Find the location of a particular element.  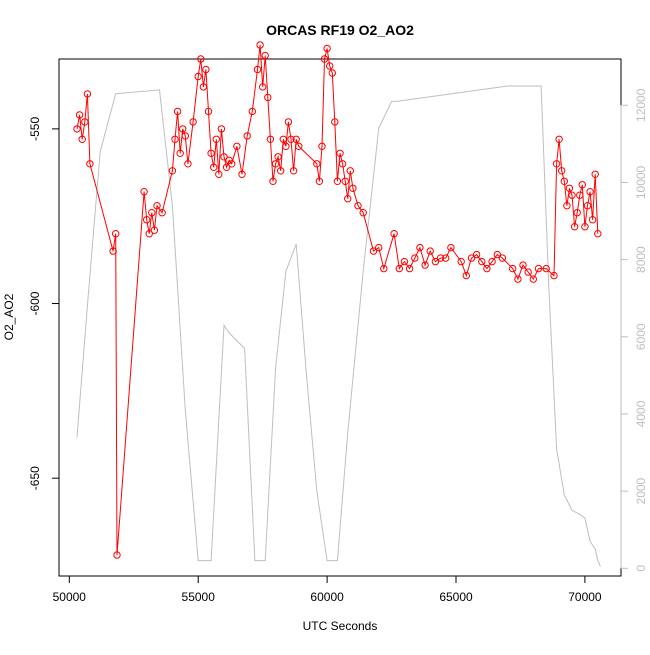

y2-tick-label: 4000 is located at coordinates (641, 413).